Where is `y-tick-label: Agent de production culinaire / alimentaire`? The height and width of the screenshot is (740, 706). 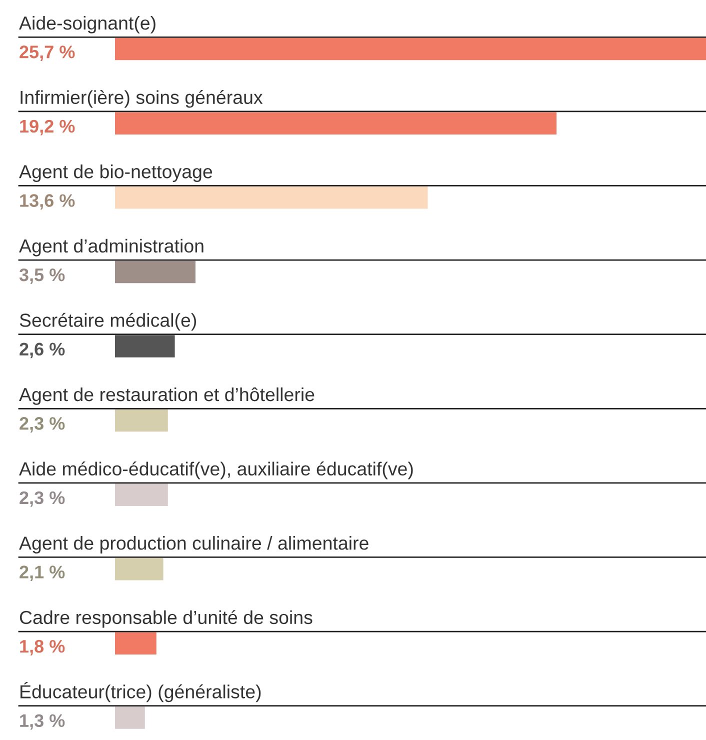
y-tick-label: Agent de production culinaire / alimentaire is located at coordinates (193, 545).